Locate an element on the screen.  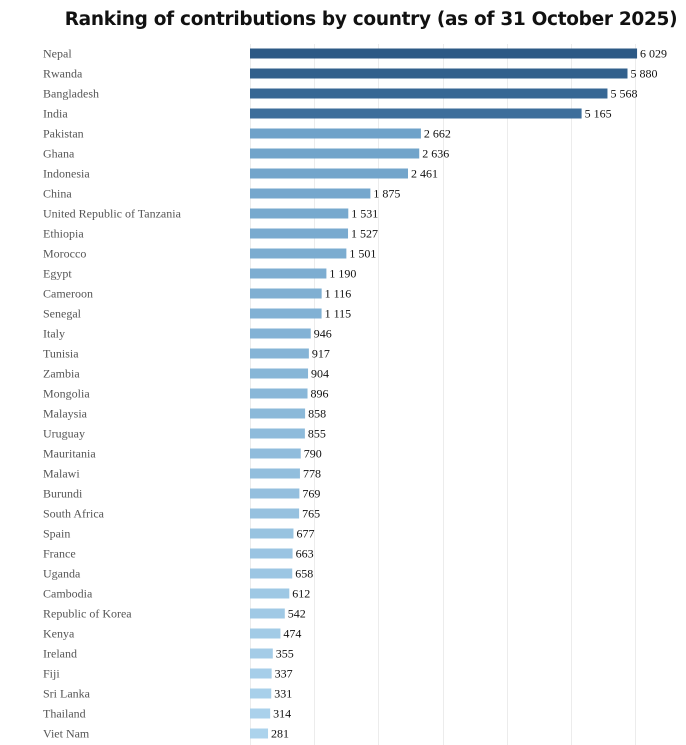
category-label: Uruguay is located at coordinates (64, 434).